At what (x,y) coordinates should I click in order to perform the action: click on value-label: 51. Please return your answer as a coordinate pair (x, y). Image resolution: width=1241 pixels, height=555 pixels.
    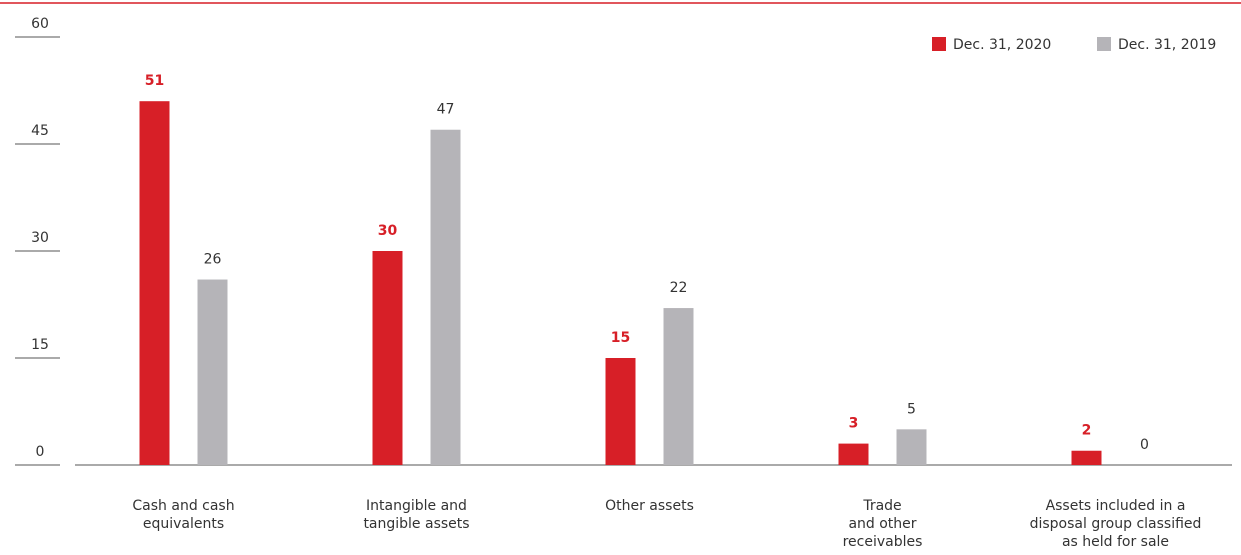
    Looking at the image, I should click on (154, 81).